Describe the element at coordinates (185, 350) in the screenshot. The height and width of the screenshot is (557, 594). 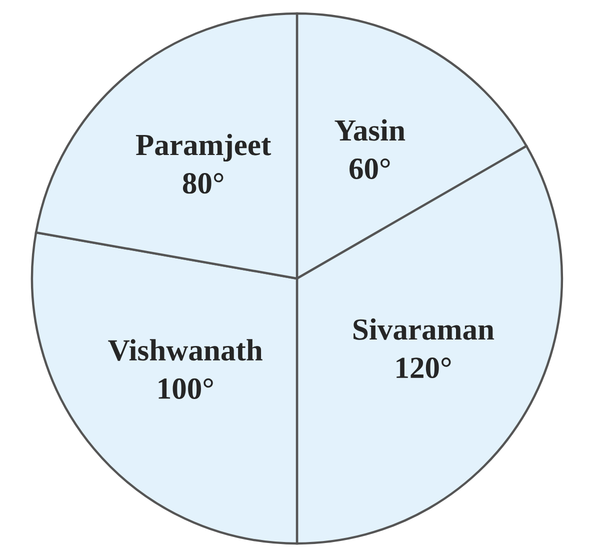
I see `slice-label: Vishwanath` at that location.